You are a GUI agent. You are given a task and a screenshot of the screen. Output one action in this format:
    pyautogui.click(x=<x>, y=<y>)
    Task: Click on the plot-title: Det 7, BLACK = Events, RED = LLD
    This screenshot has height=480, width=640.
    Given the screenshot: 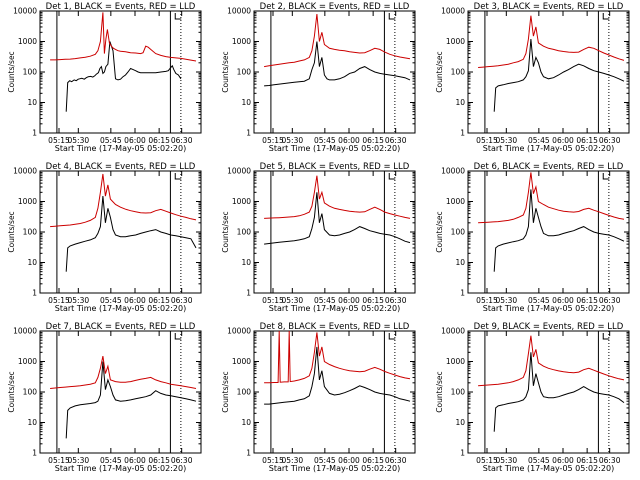 What is the action you would take?
    pyautogui.click(x=121, y=327)
    